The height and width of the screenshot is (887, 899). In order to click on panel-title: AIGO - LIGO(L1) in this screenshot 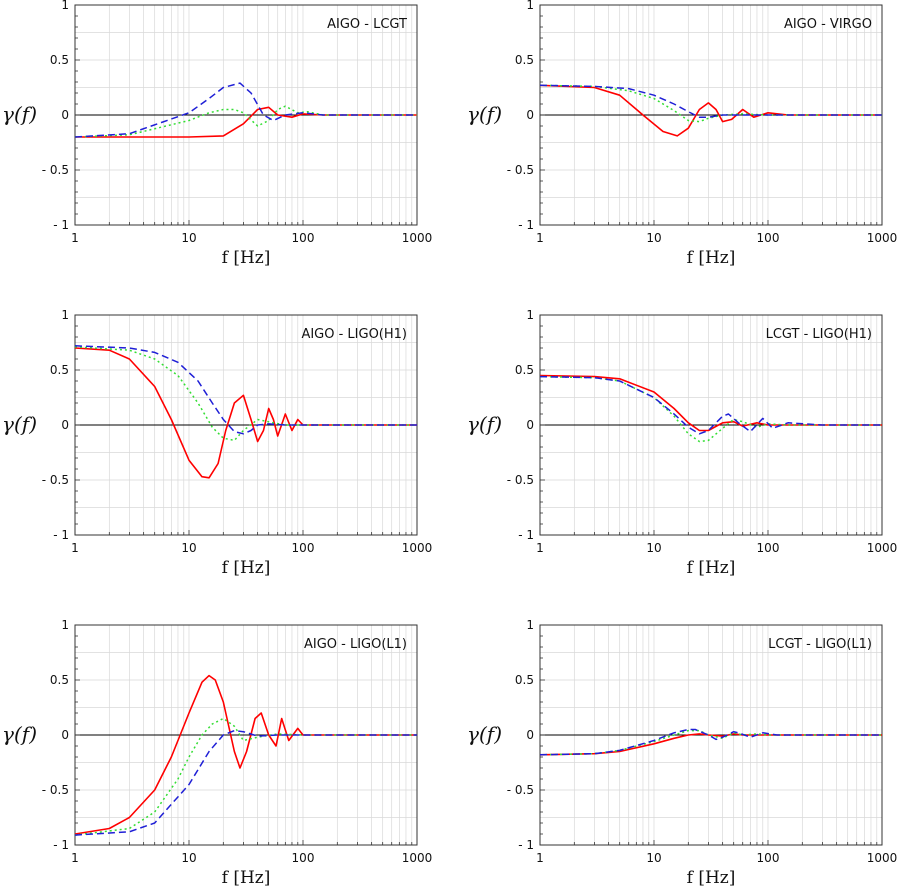, I will do `click(355, 644)`.